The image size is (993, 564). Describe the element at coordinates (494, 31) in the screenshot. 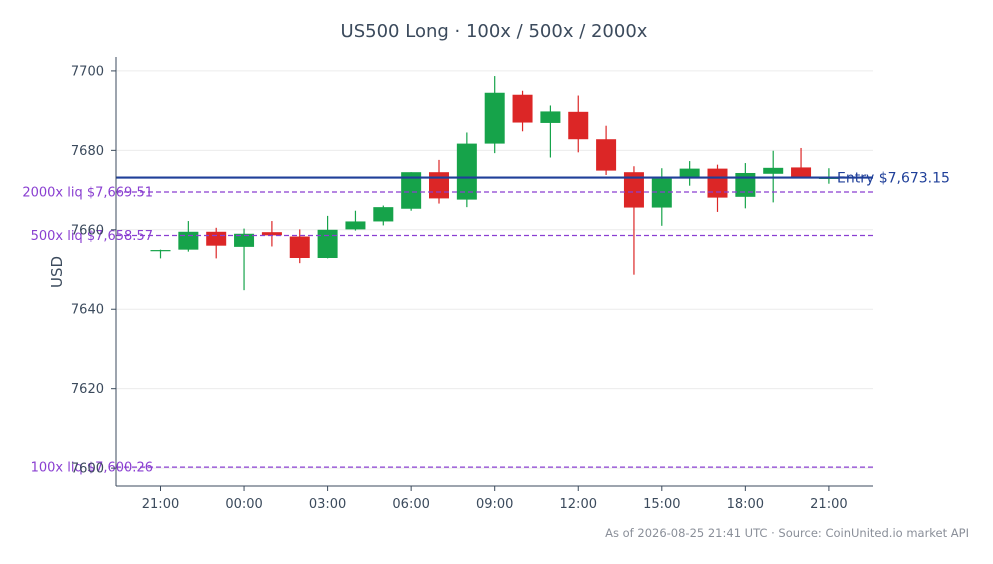

I see `chart-title: US500 Long · 100x / 500x / 2000x` at that location.